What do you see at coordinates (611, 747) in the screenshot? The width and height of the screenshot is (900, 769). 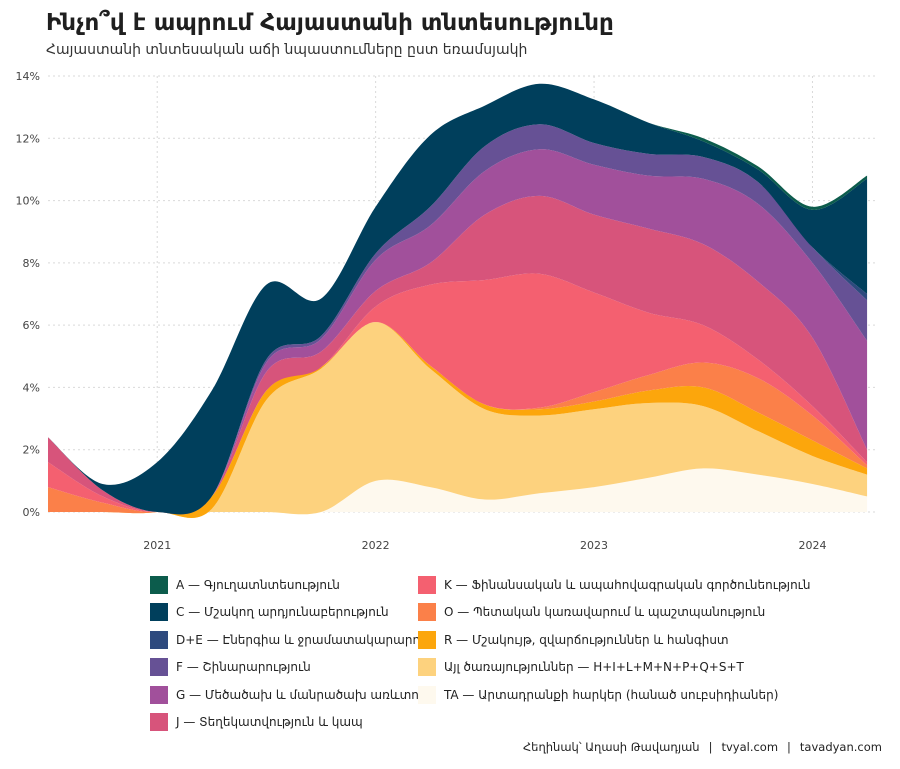 I see `caption-author: Հեղինակ՝ Աղասի Թավադյան` at bounding box center [611, 747].